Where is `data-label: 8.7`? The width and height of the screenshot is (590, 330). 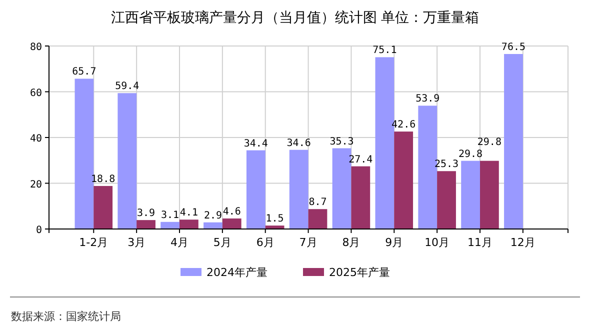
data-label: 8.7 is located at coordinates (317, 202).